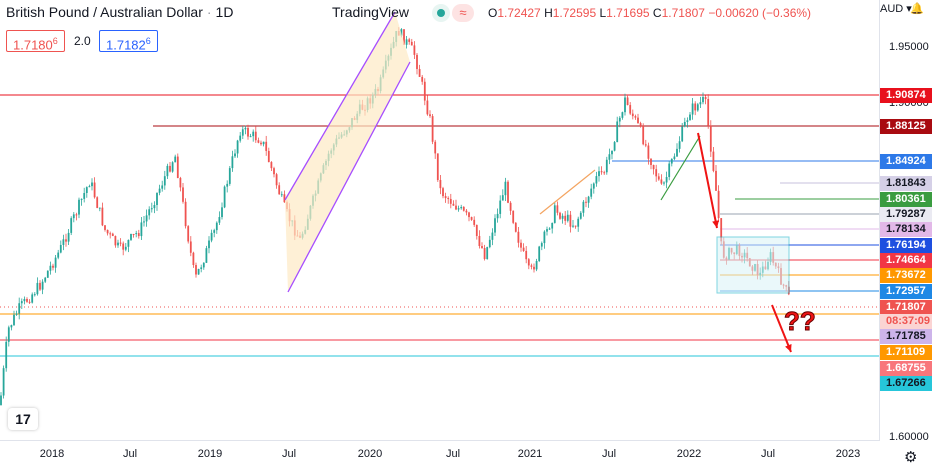 The width and height of the screenshot is (932, 468). Describe the element at coordinates (120, 12) in the screenshot. I see `symbol-title: British Pound / Australian Dollar · 1D` at that location.